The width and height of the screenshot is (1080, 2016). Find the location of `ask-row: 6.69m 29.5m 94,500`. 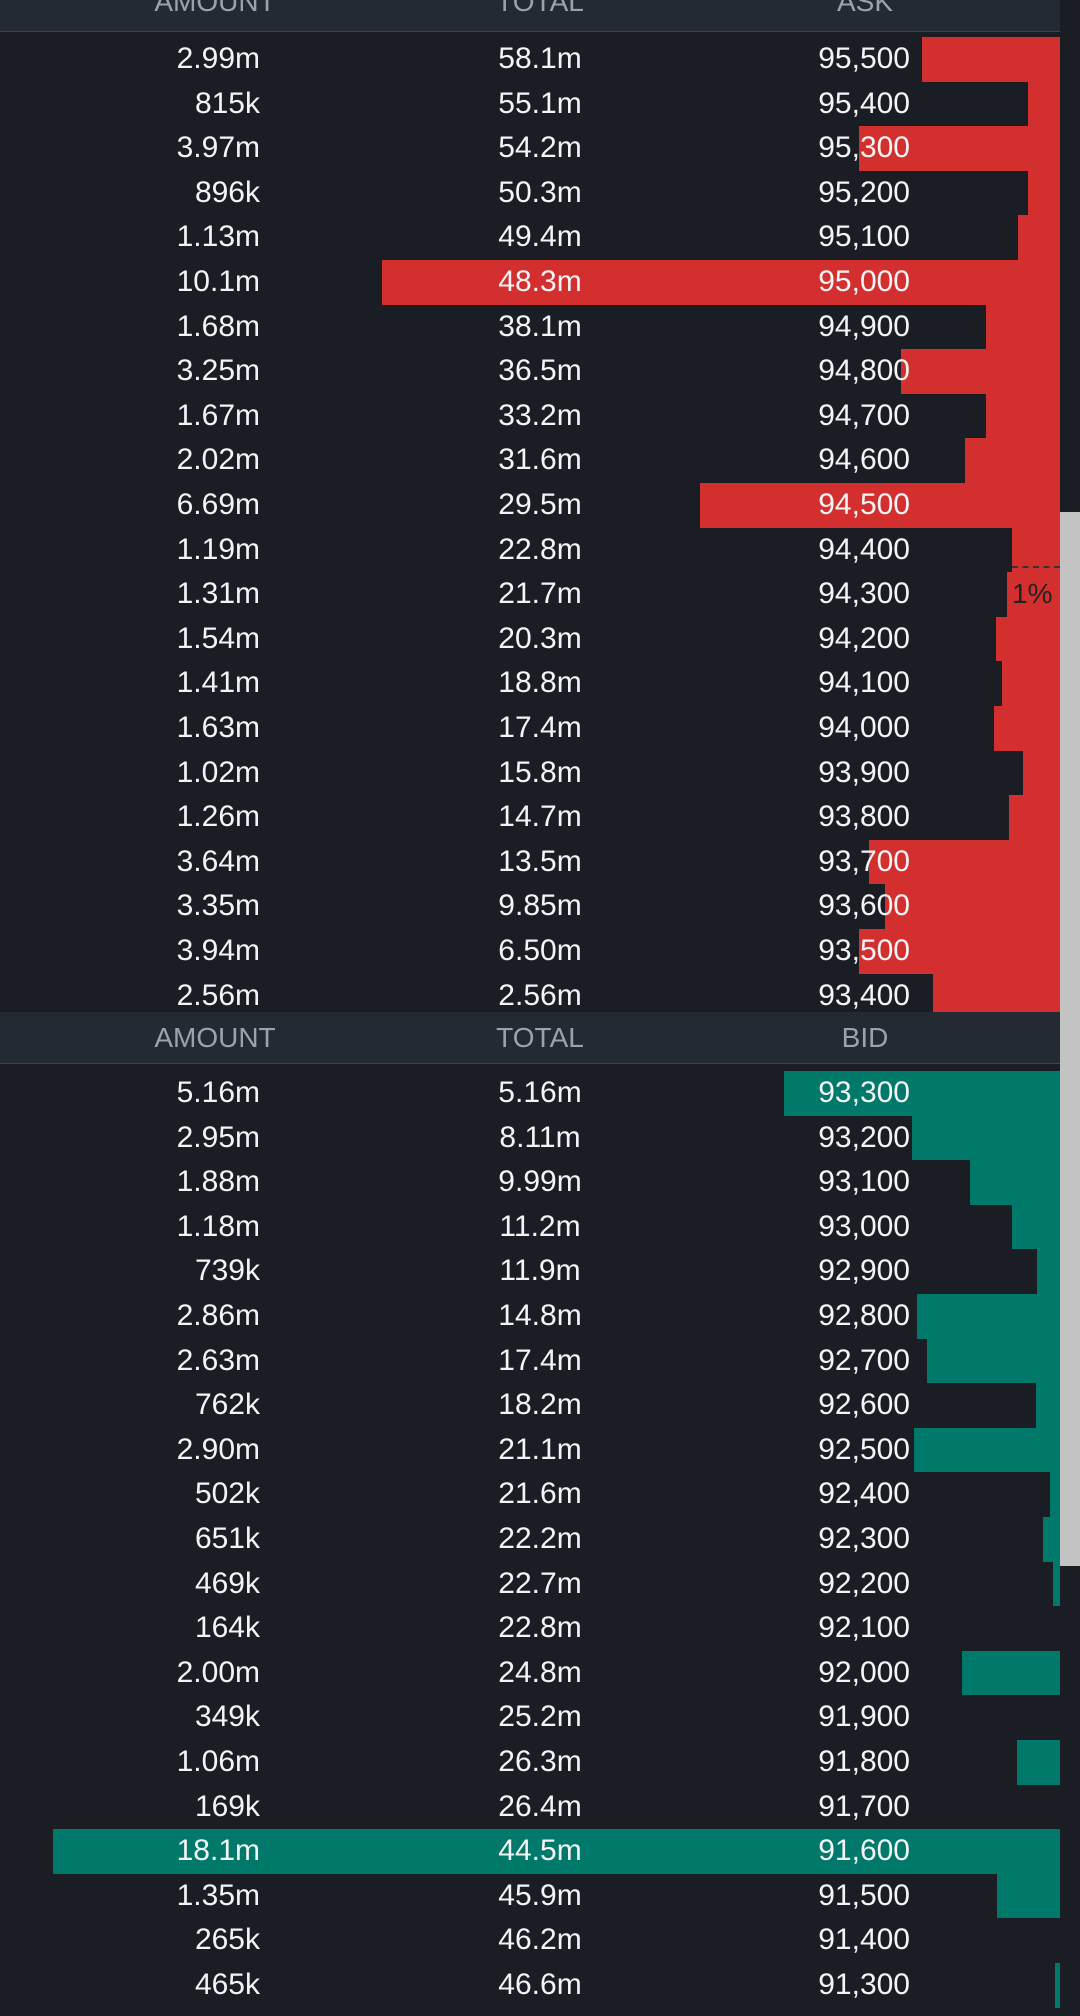

ask-row: 6.69m 29.5m 94,500 is located at coordinates (530, 505).